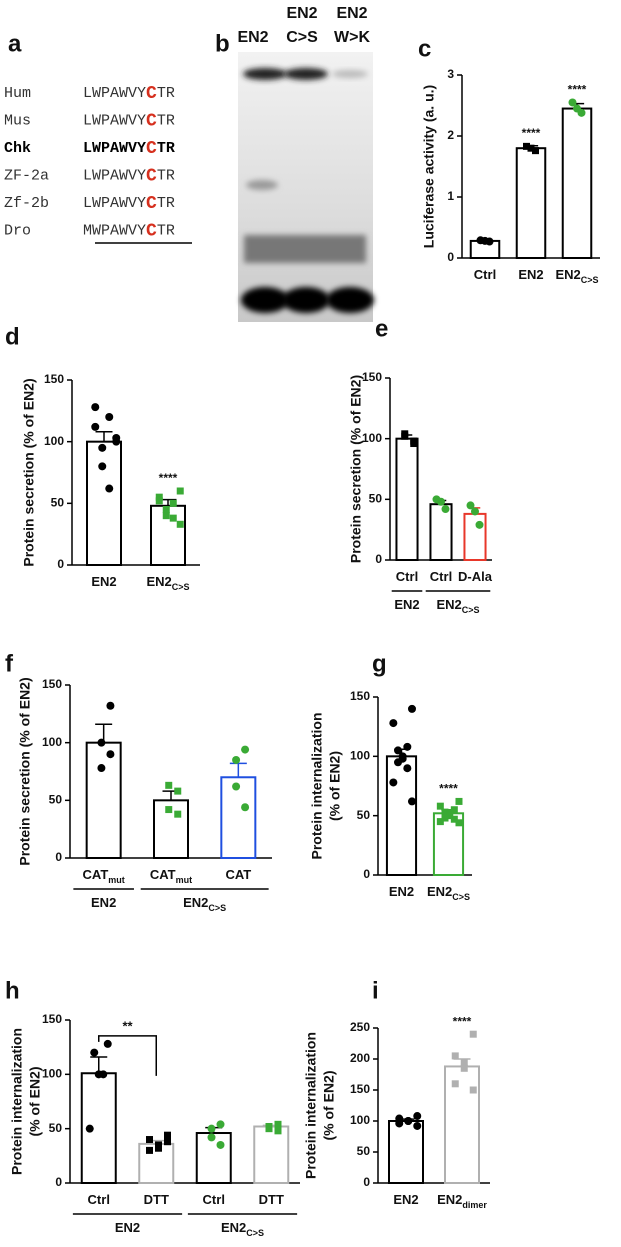 Image resolution: width=621 pixels, height=1247 pixels. What do you see at coordinates (360, 1058) in the screenshot?
I see `y-tick-label: 200` at bounding box center [360, 1058].